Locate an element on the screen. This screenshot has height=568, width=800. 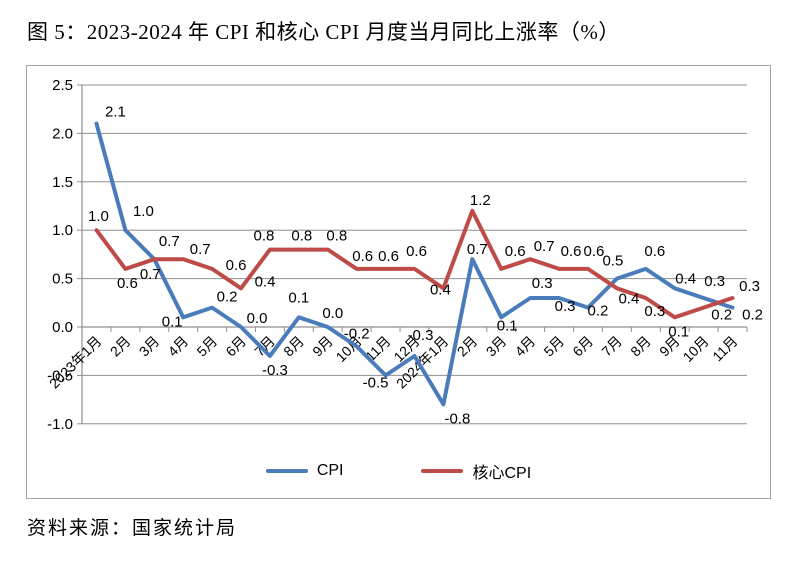
legend-item-core-cpi: 核心CPI is located at coordinates (476, 471).